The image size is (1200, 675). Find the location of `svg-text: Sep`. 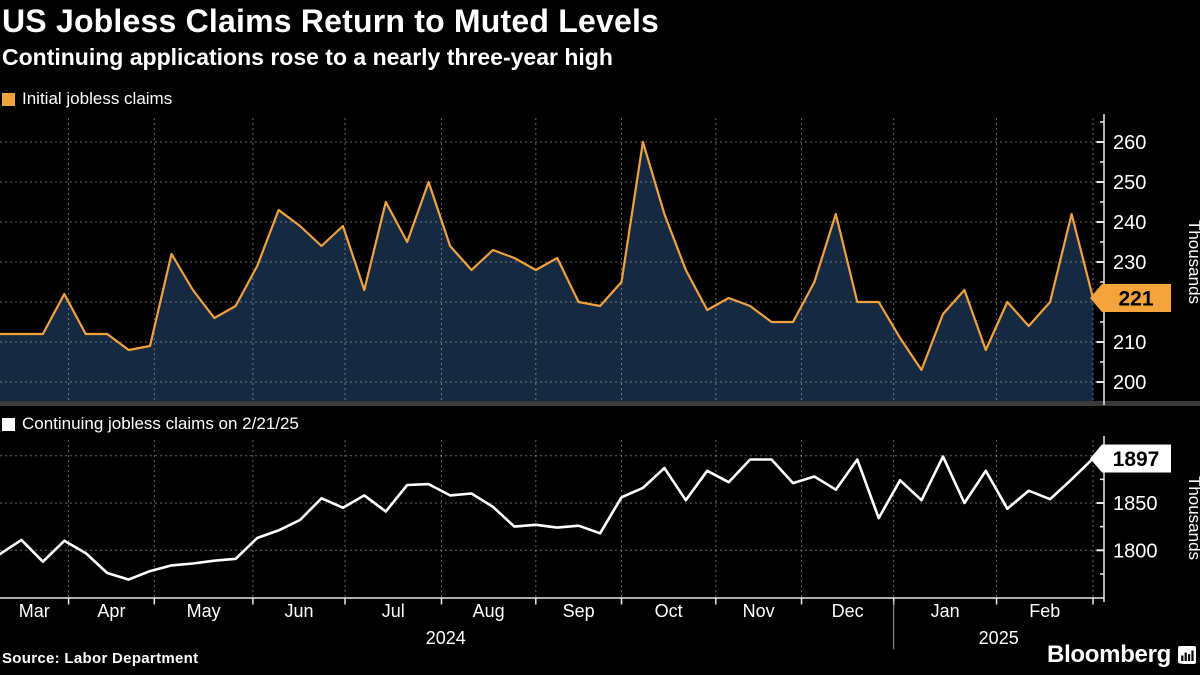

svg-text: Sep is located at coordinates (579, 611).